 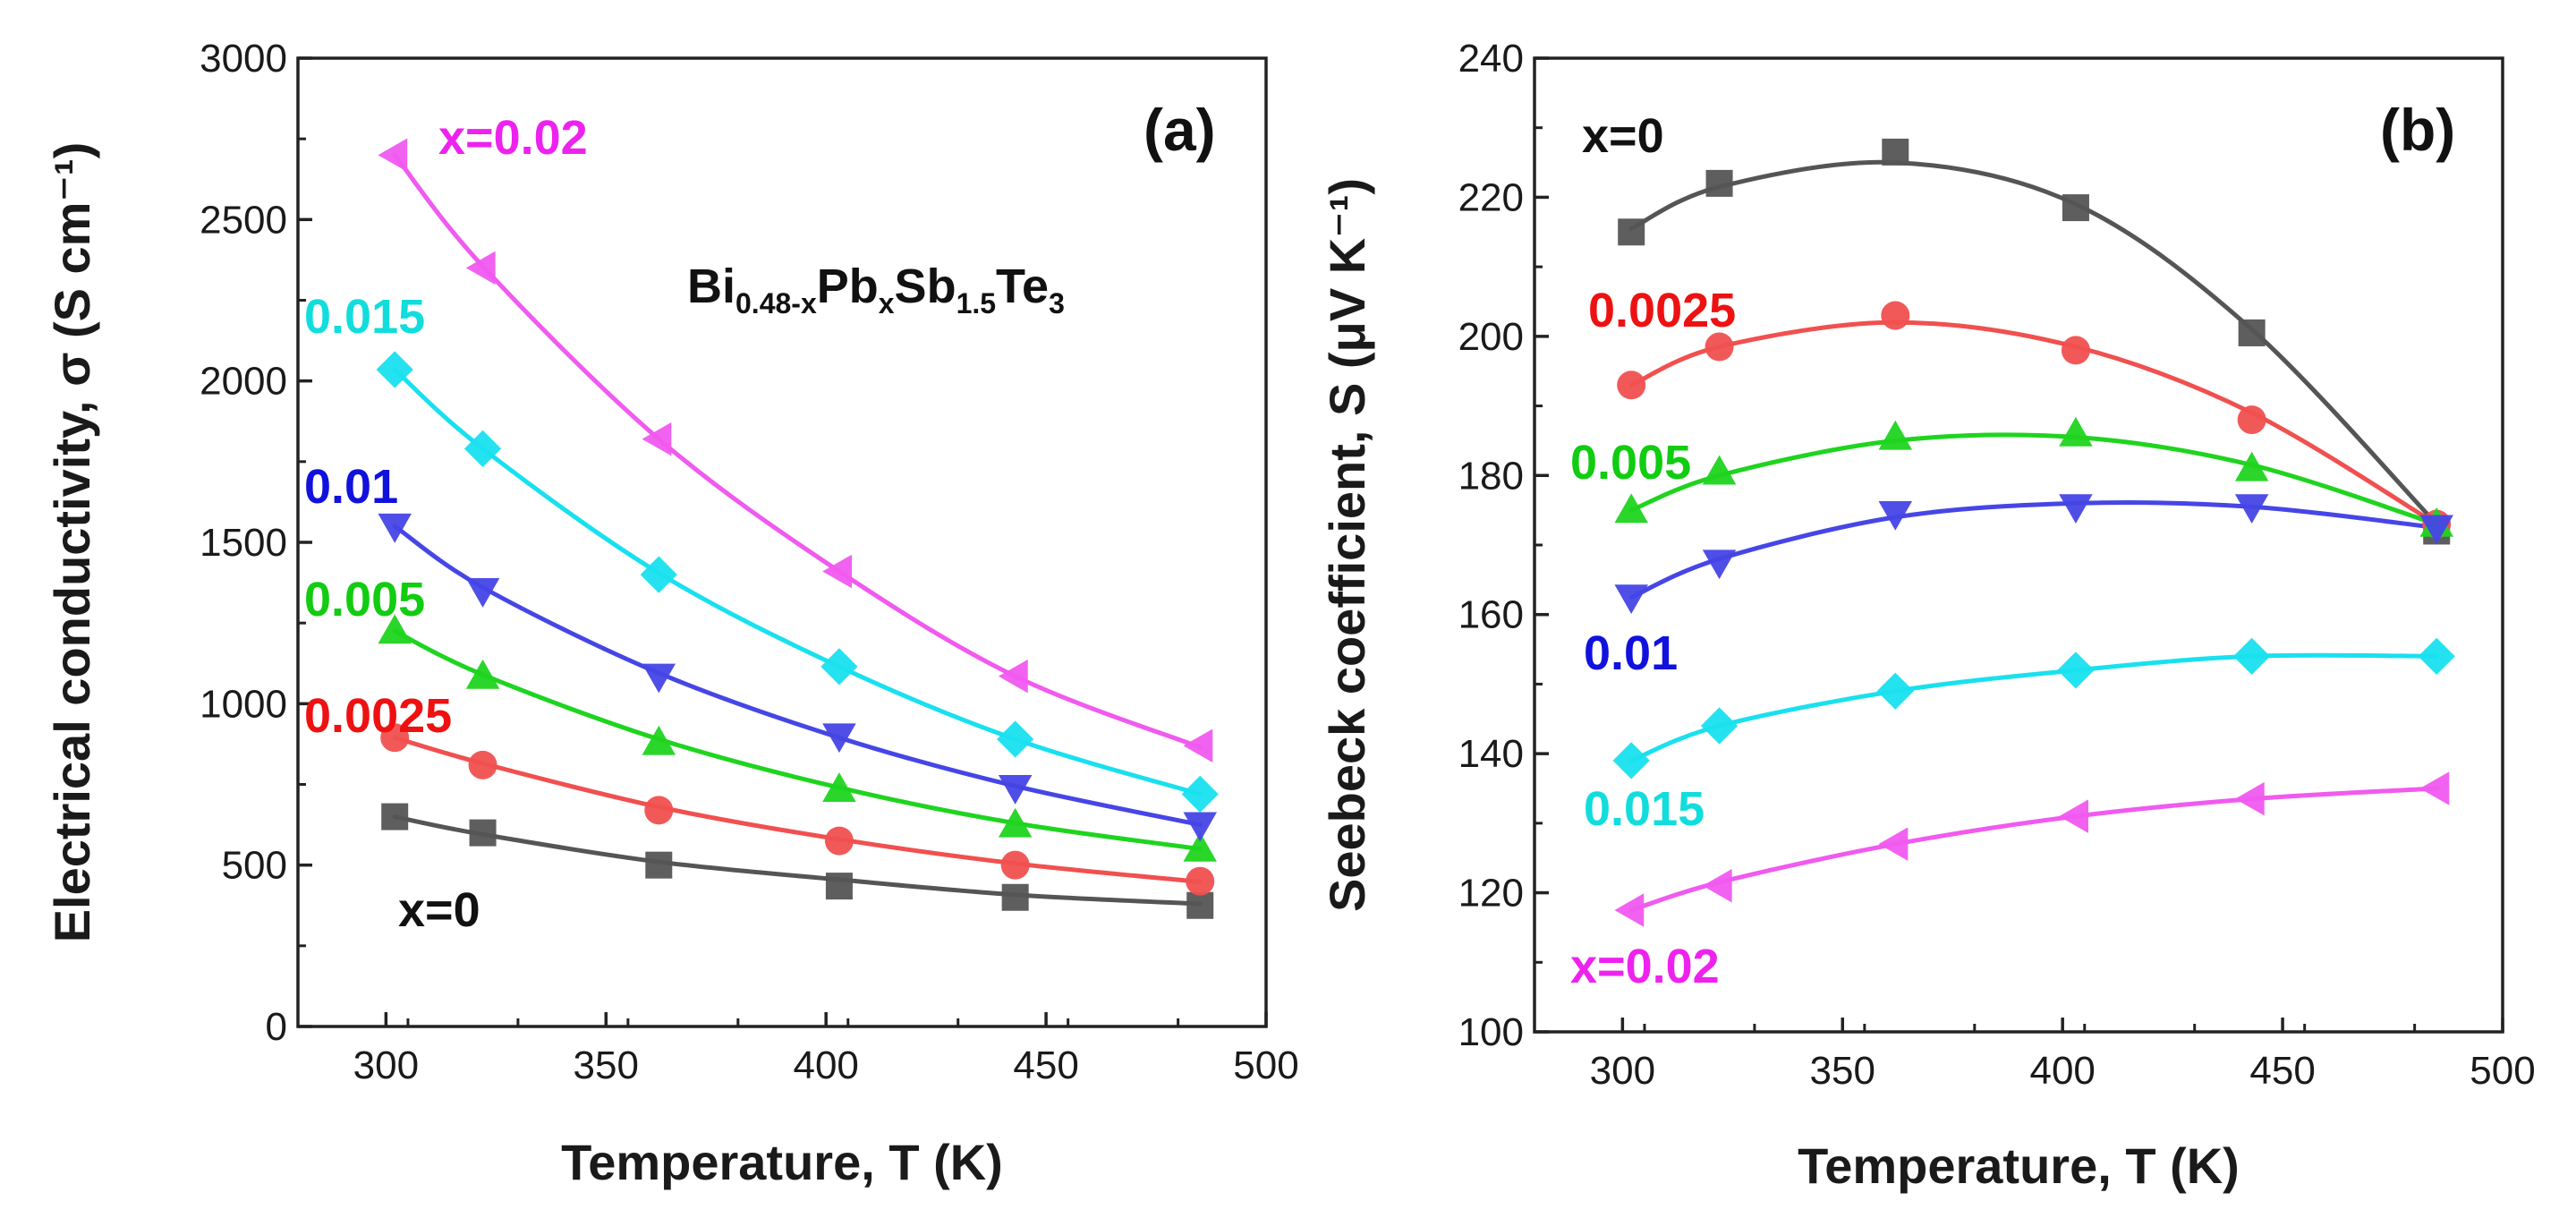 What do you see at coordinates (1644, 809) in the screenshot?
I see `panel-b-series-label-x015: 0.015` at bounding box center [1644, 809].